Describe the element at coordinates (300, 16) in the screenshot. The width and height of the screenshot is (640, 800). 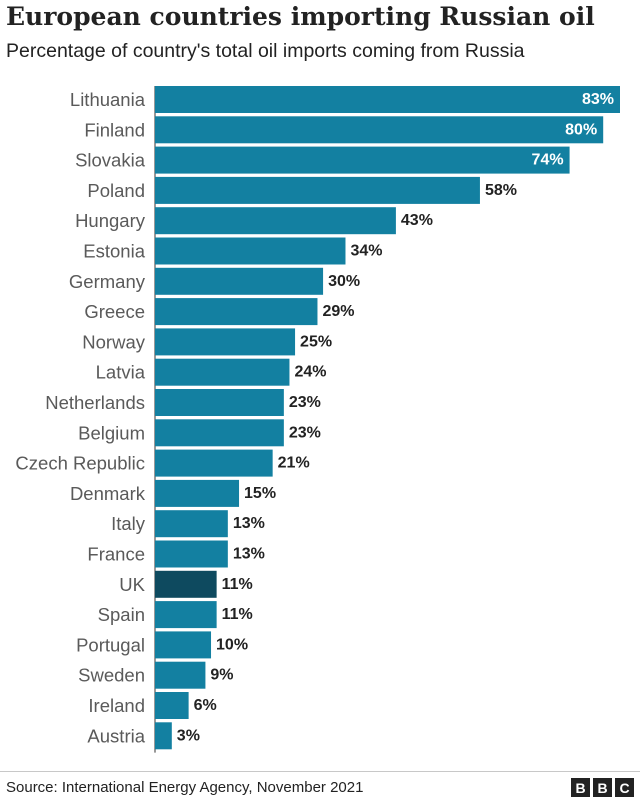
I see `chart-title: European countries importing Russian oil` at that location.